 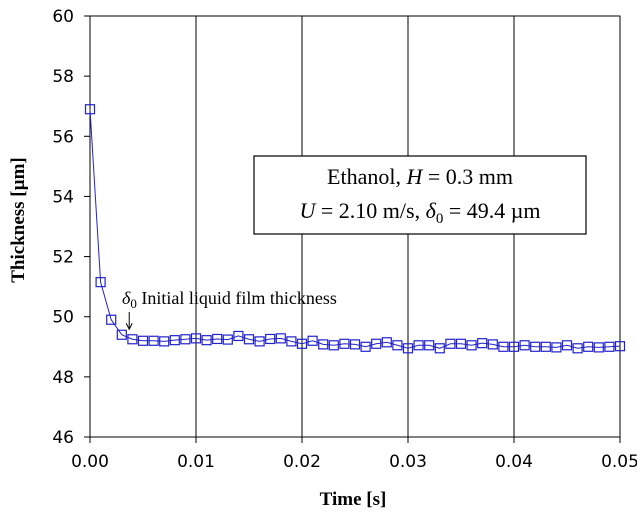 What do you see at coordinates (129, 327) in the screenshot?
I see `initial-film-arrowhead` at bounding box center [129, 327].